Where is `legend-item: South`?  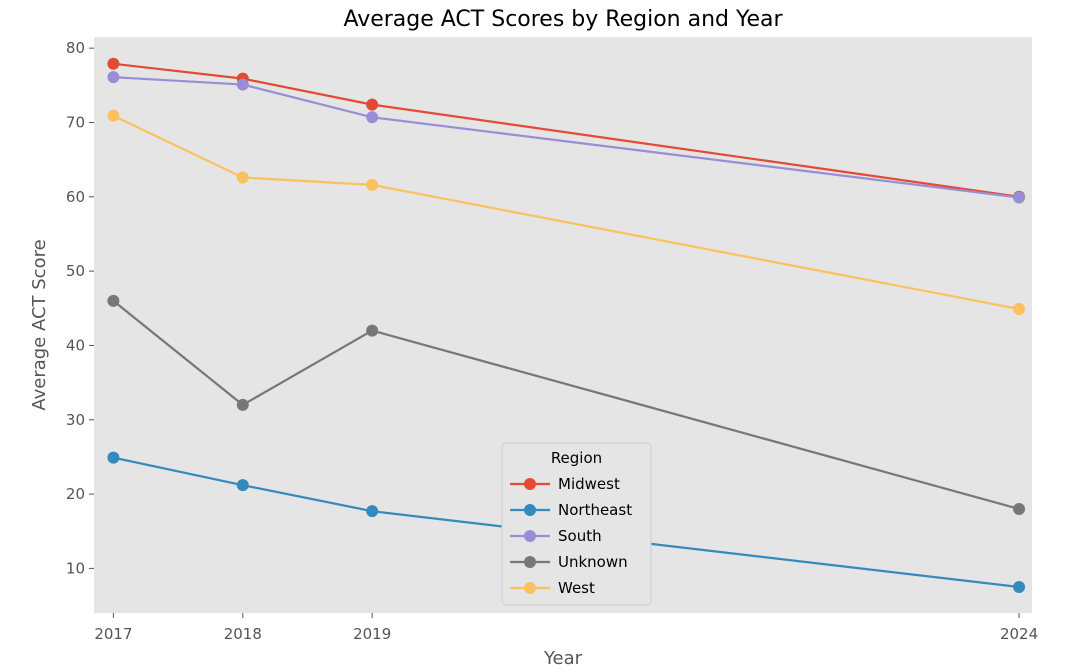 legend-item: South is located at coordinates (556, 536).